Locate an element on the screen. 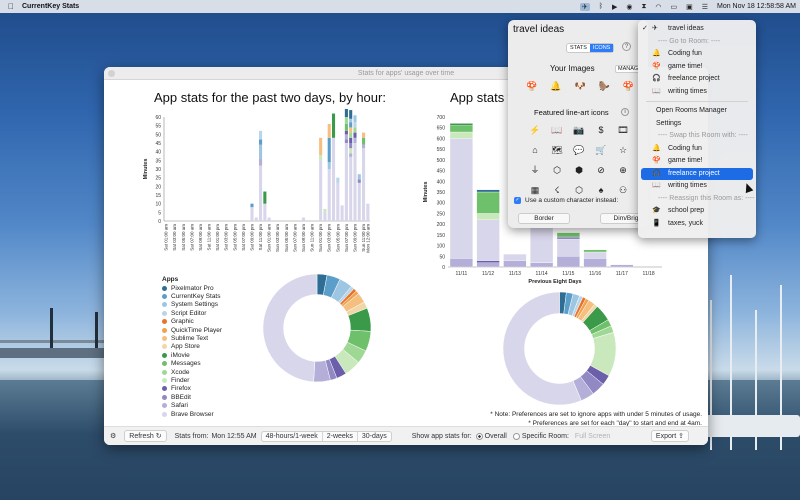 The image size is (800, 500). x-tick-label: Sun 03:00 am is located at coordinates (277, 238).